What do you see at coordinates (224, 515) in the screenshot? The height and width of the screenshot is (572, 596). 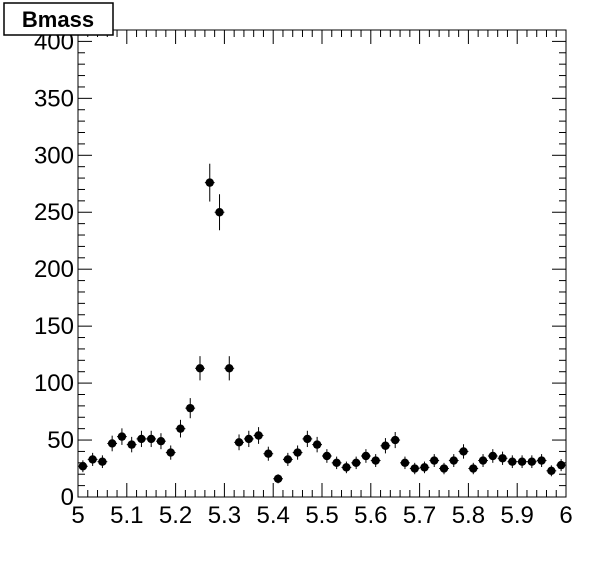 I see `x-tick-label: 5.3` at bounding box center [224, 515].